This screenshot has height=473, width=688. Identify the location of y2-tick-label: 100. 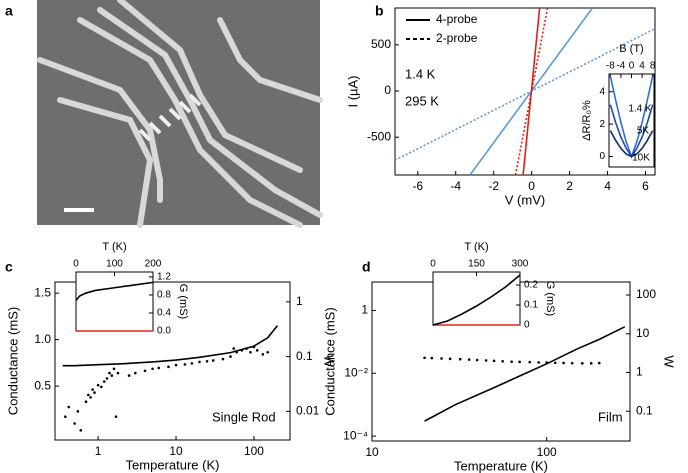
(646, 294).